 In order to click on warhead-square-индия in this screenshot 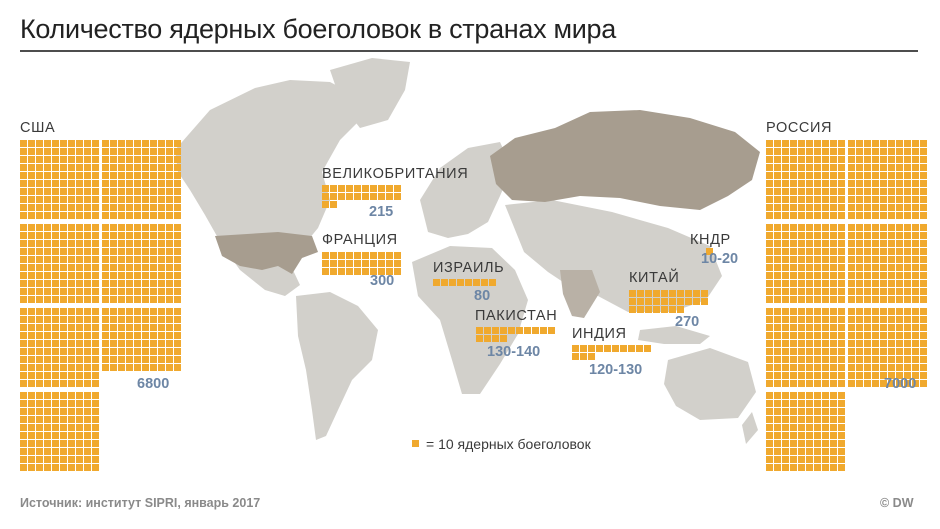, I will do `click(631, 348)`.